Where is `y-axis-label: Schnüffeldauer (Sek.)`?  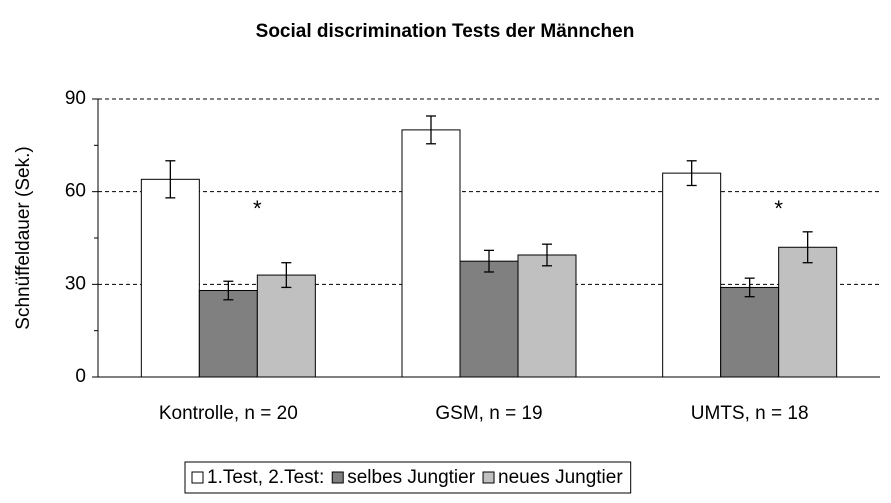
y-axis-label: Schnüffeldauer (Sek.) is located at coordinates (23, 237).